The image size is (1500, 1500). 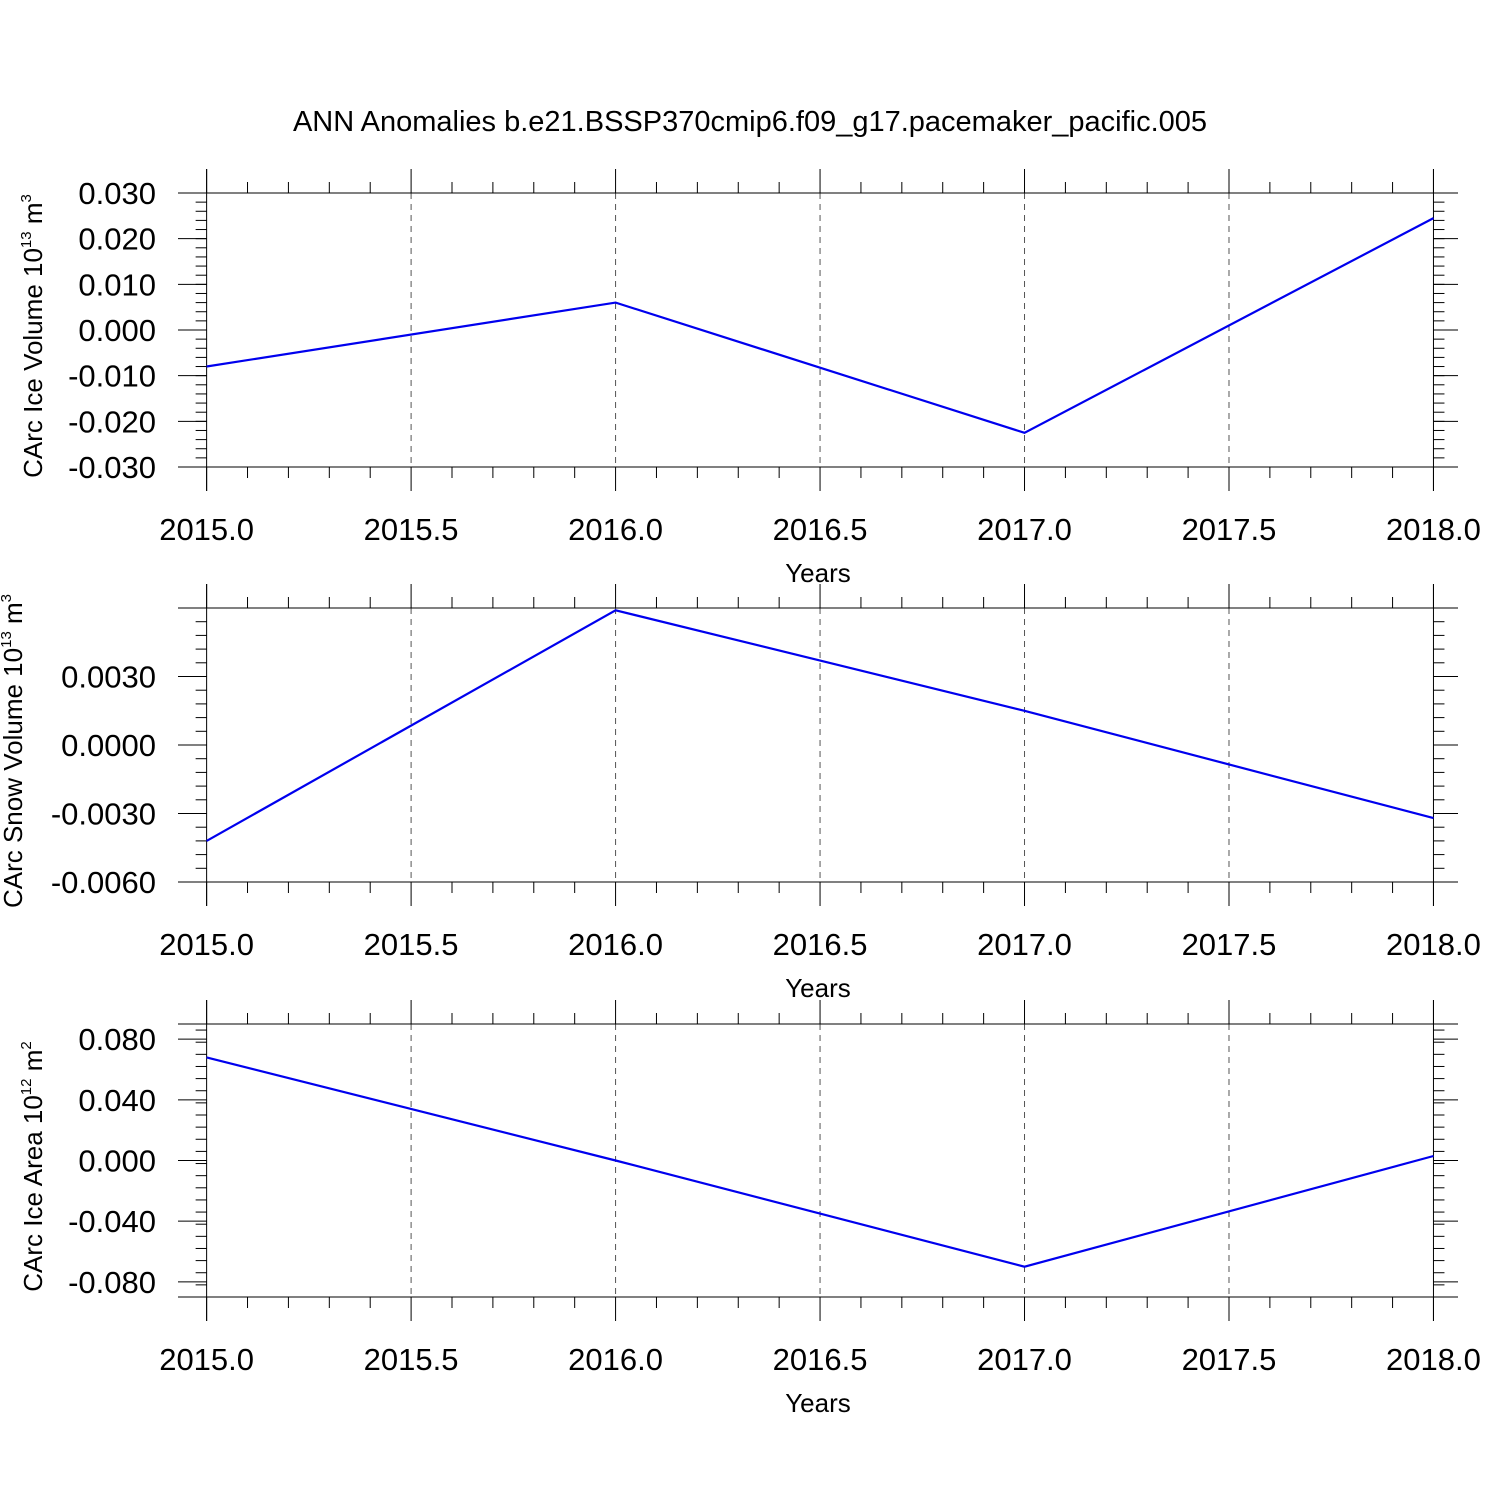 What do you see at coordinates (112, 1221) in the screenshot?
I see `y-tick-label: -0.040` at bounding box center [112, 1221].